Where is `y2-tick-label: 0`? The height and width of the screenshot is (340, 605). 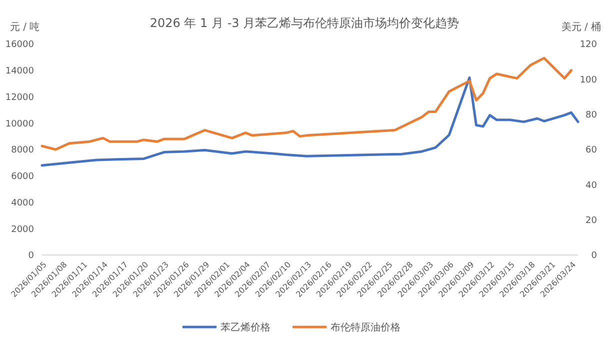 y2-tick-label: 0 is located at coordinates (594, 256).